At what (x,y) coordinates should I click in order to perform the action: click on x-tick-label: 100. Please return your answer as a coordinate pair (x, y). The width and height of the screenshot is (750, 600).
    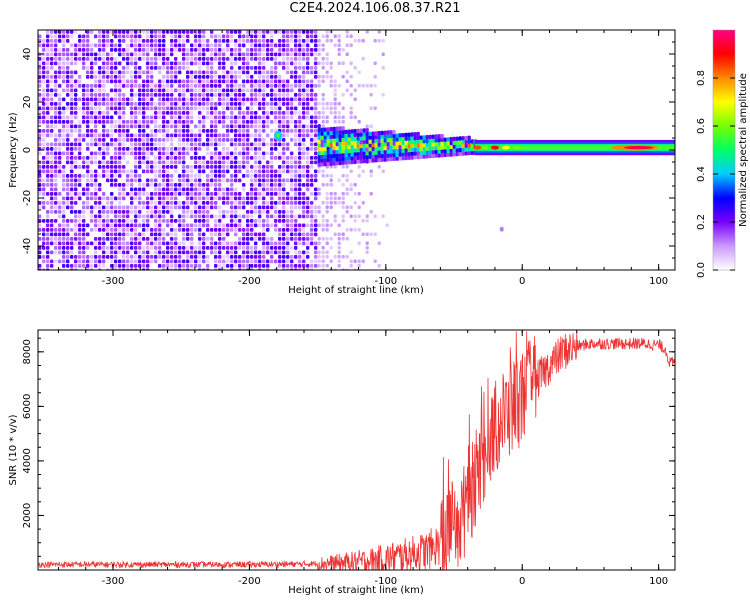
    Looking at the image, I should click on (658, 281).